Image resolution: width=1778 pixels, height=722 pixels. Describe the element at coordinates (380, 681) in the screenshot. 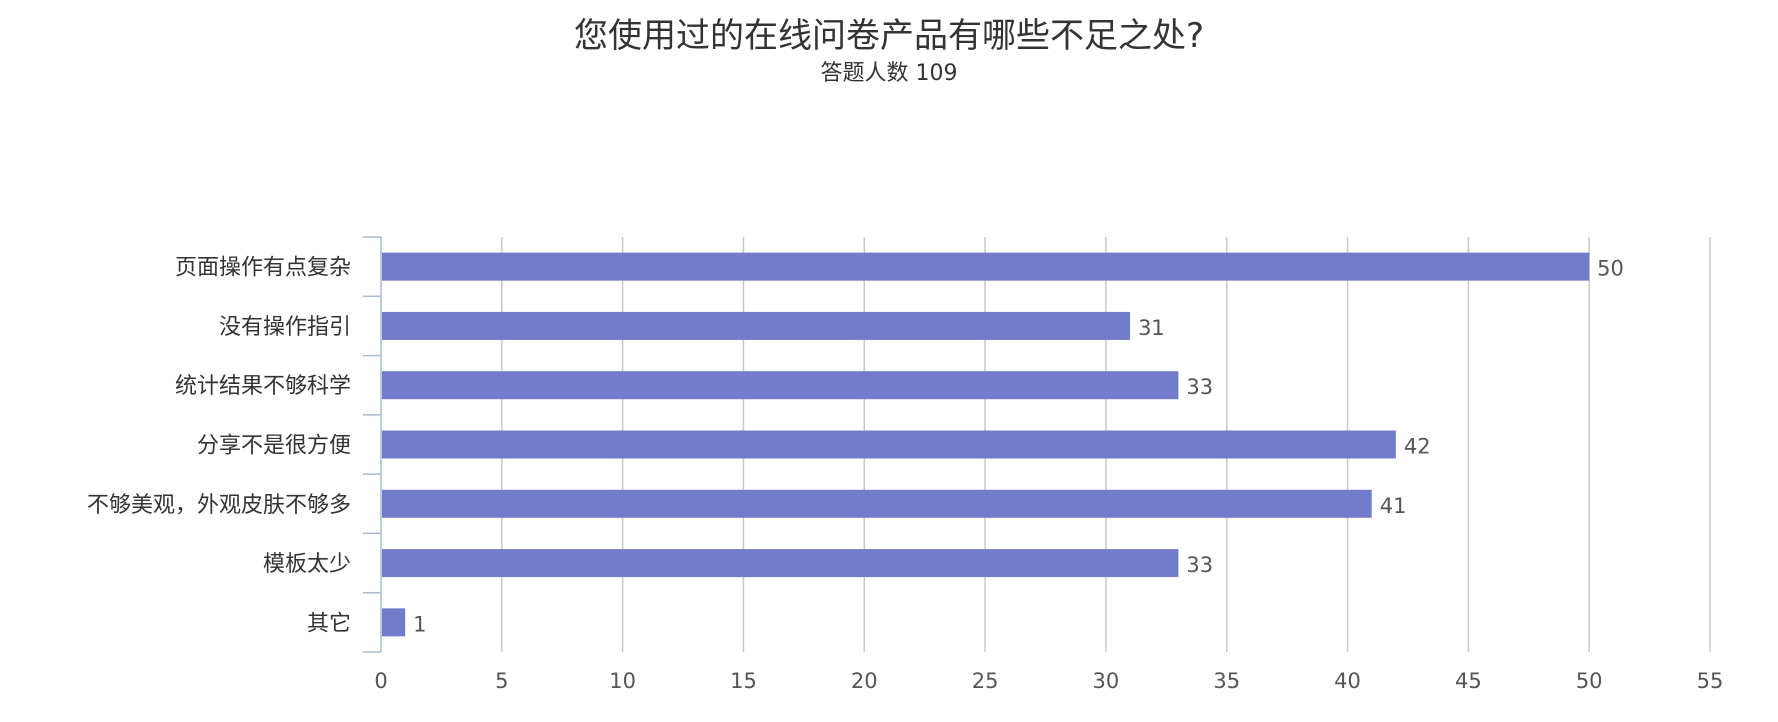

I see `x-tick-label: 0` at that location.